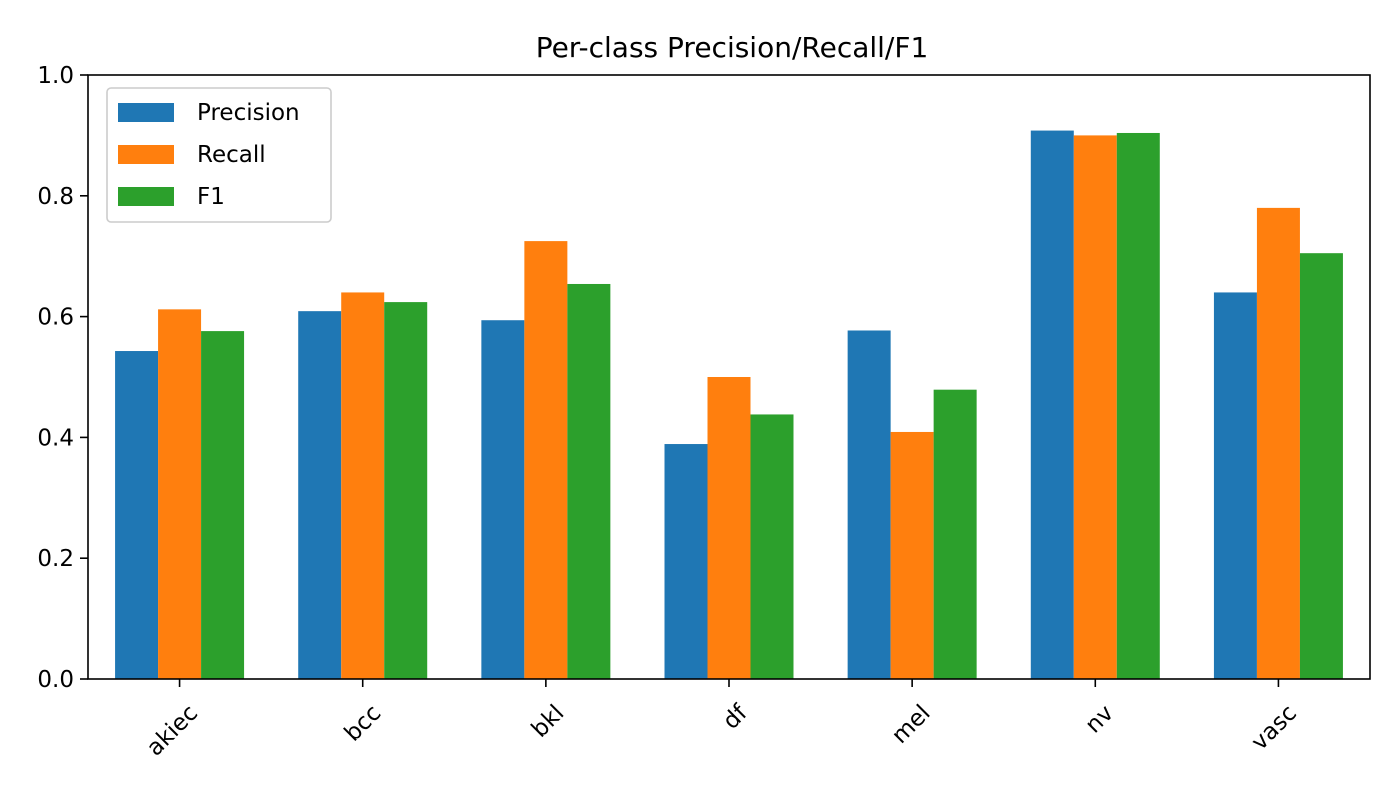 Image resolution: width=1400 pixels, height=800 pixels. Describe the element at coordinates (729, 528) in the screenshot. I see `bar-recall-df` at that location.